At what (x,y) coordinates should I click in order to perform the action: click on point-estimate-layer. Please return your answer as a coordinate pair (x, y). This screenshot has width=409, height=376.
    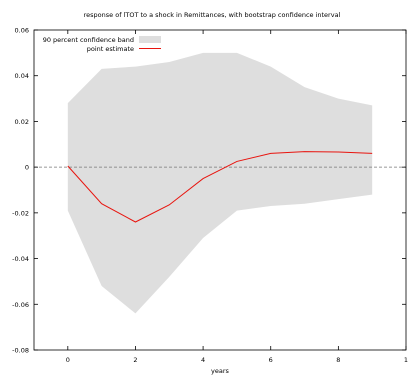
    Looking at the image, I should click on (220, 187).